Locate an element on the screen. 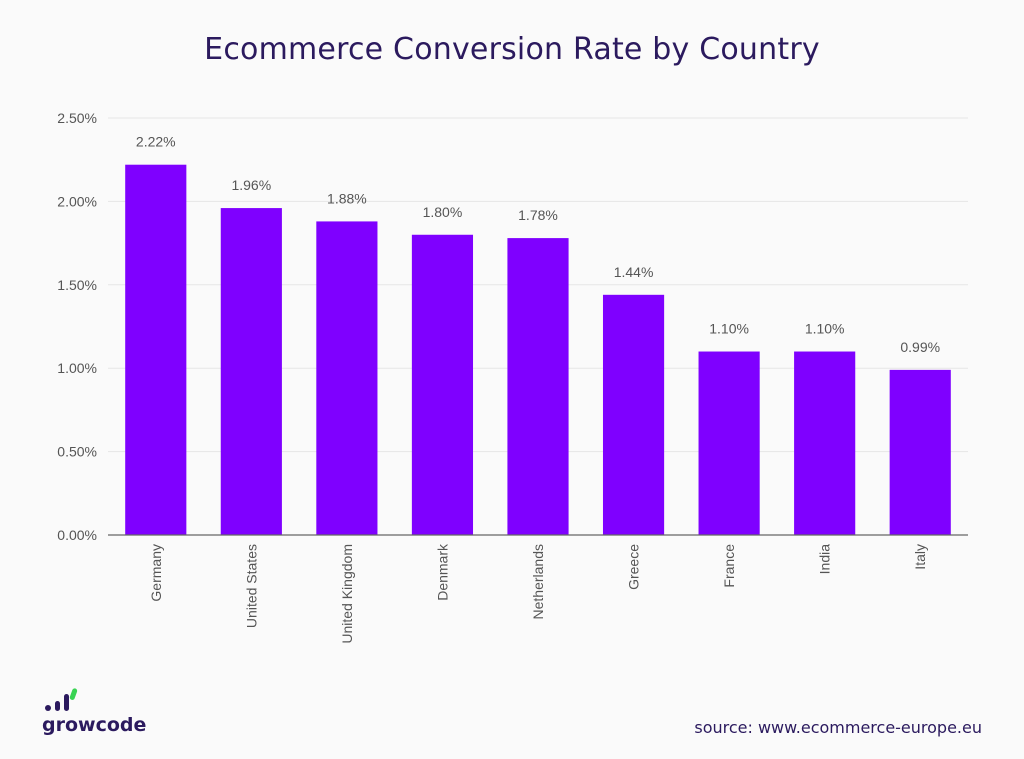 The width and height of the screenshot is (1024, 759). x-tick-label: United Kingdom is located at coordinates (347, 594).